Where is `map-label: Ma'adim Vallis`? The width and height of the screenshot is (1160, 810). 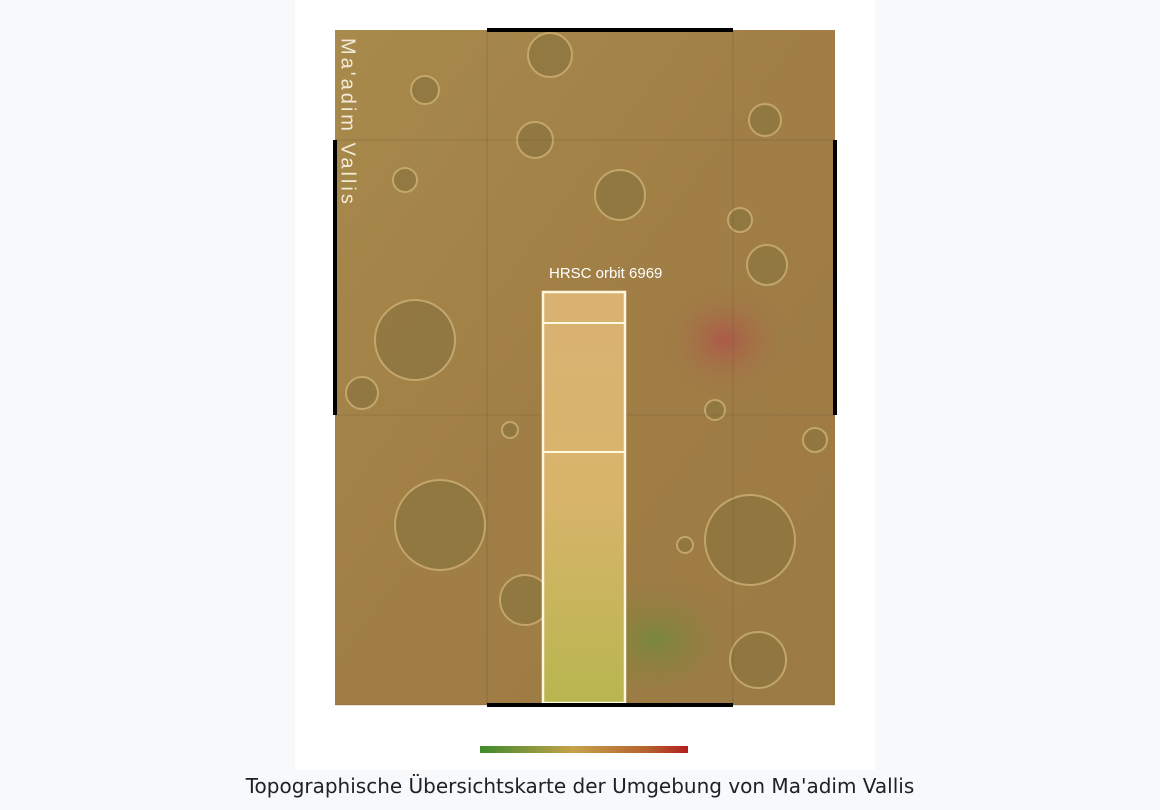
map-label: Ma'adim Vallis is located at coordinates (348, 122).